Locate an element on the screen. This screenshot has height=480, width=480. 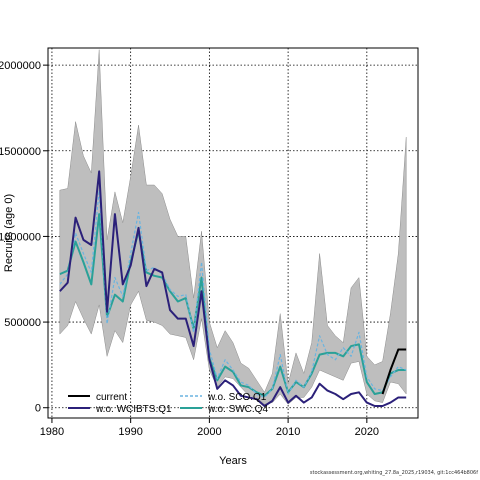
x-axis: 1980 1990 2000 2010 2020 is located at coordinates (209, 428).